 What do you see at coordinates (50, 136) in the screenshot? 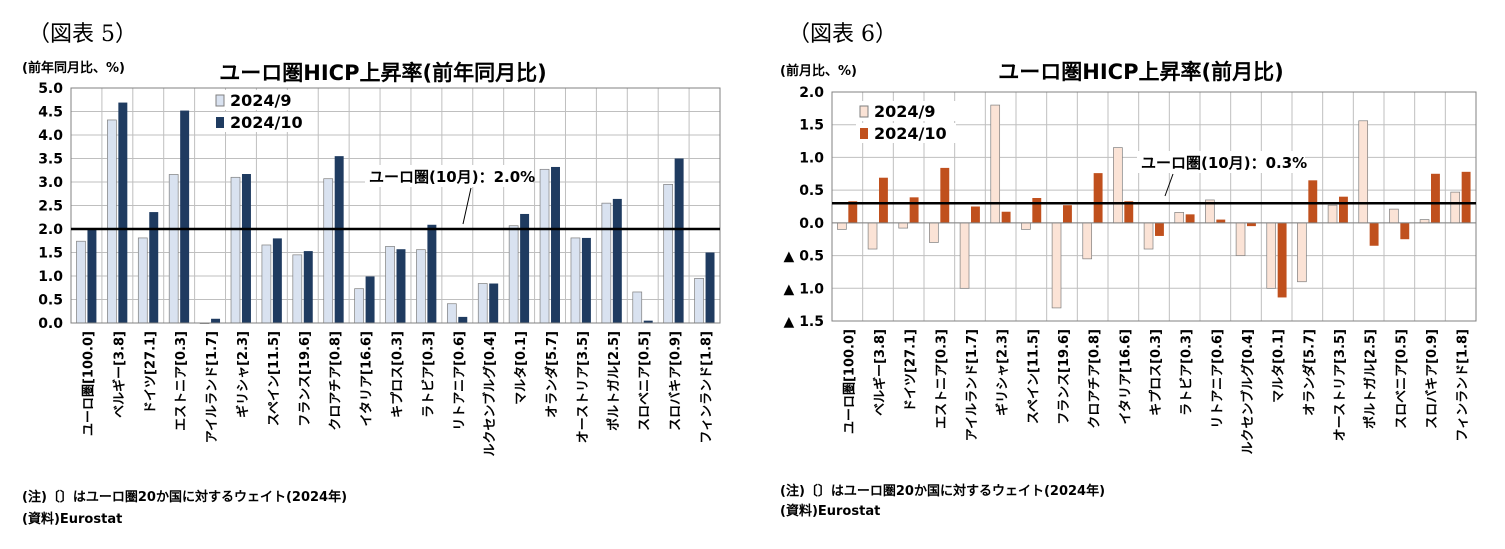
I see `y-tick-label: 4.0` at bounding box center [50, 136].